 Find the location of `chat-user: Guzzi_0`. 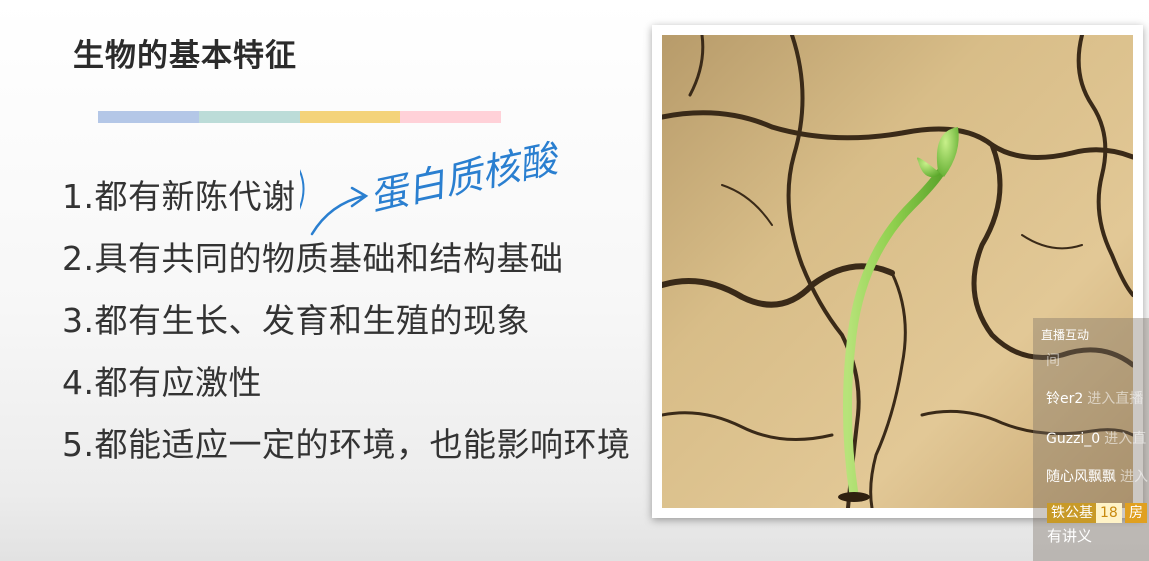

chat-user: Guzzi_0 is located at coordinates (1073, 439).